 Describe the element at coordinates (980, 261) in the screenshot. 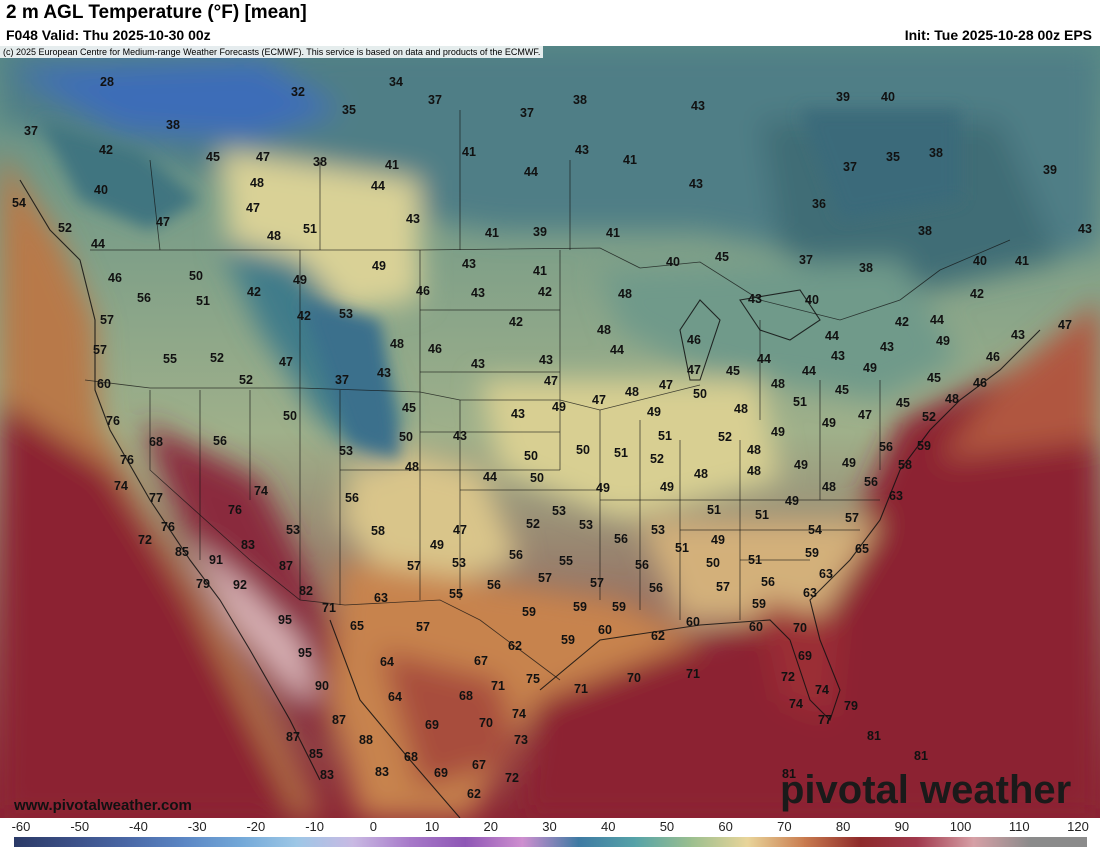

I see `temperature-value: 40` at that location.